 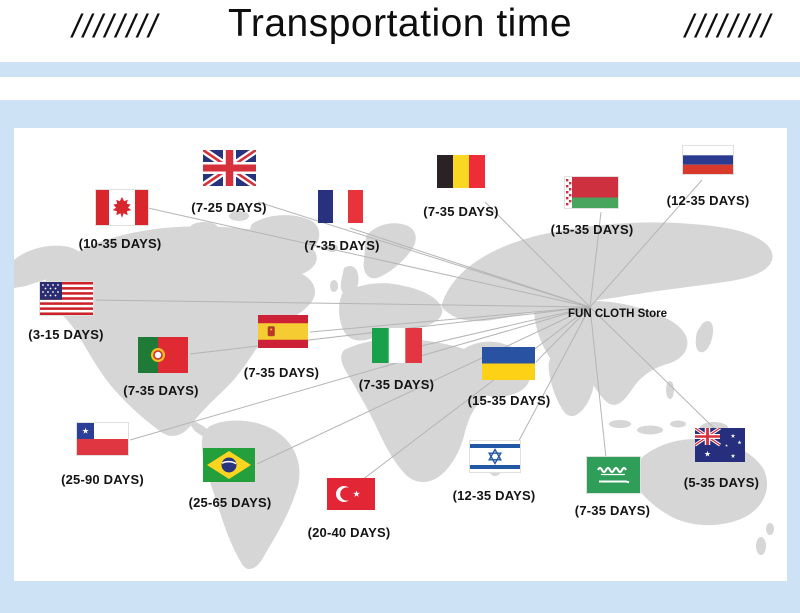 I want to click on flag-saudi-arabia-icon, so click(x=613, y=475).